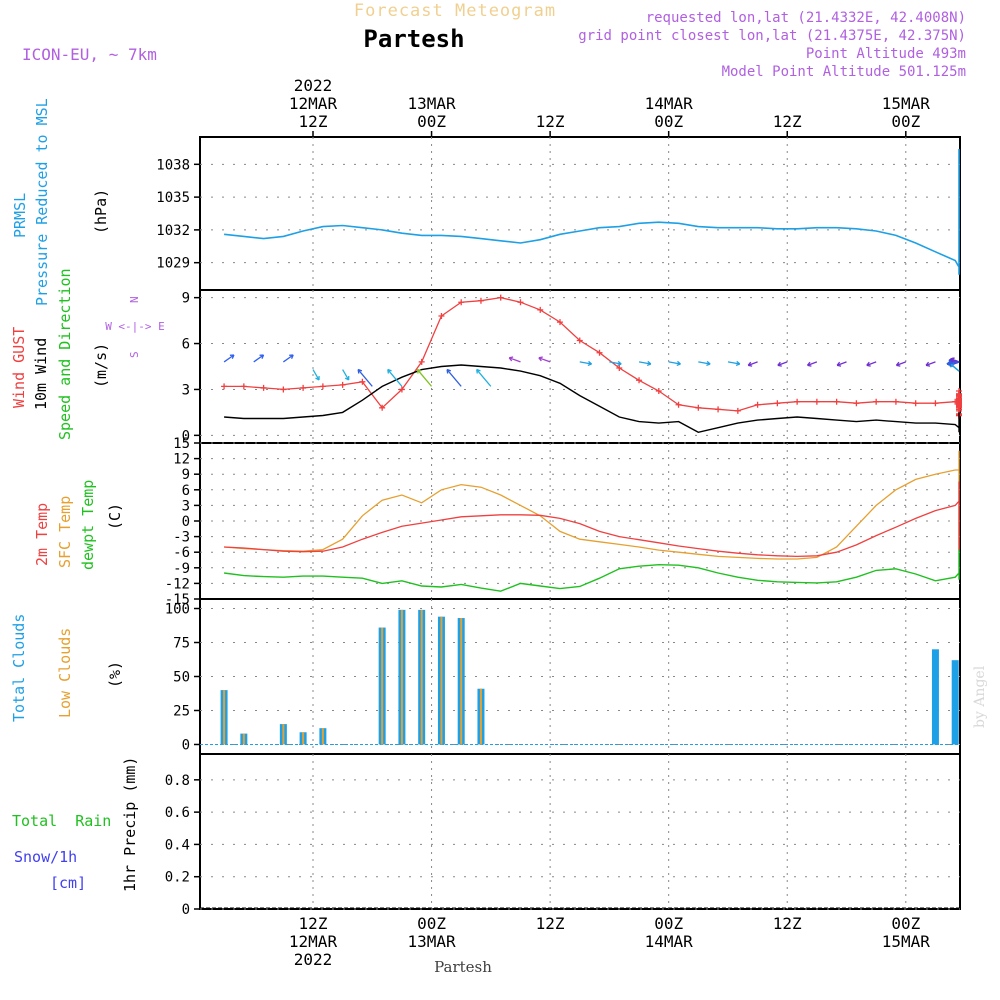 This screenshot has width=1000, height=1000. Describe the element at coordinates (135, 326) in the screenshot. I see `compass-we: W <-|-> E` at that location.